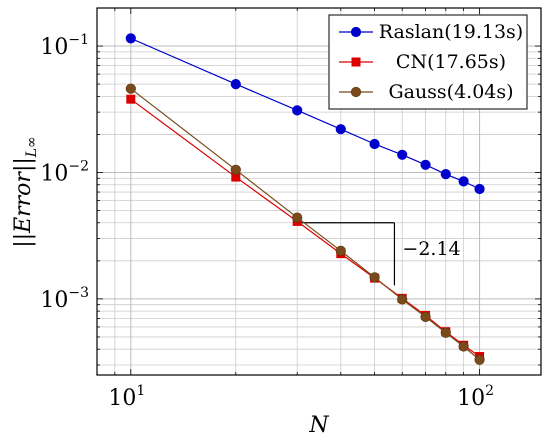 The image size is (550, 439). What do you see at coordinates (126, 397) in the screenshot?
I see `x-tick-label: 101` at bounding box center [126, 397].